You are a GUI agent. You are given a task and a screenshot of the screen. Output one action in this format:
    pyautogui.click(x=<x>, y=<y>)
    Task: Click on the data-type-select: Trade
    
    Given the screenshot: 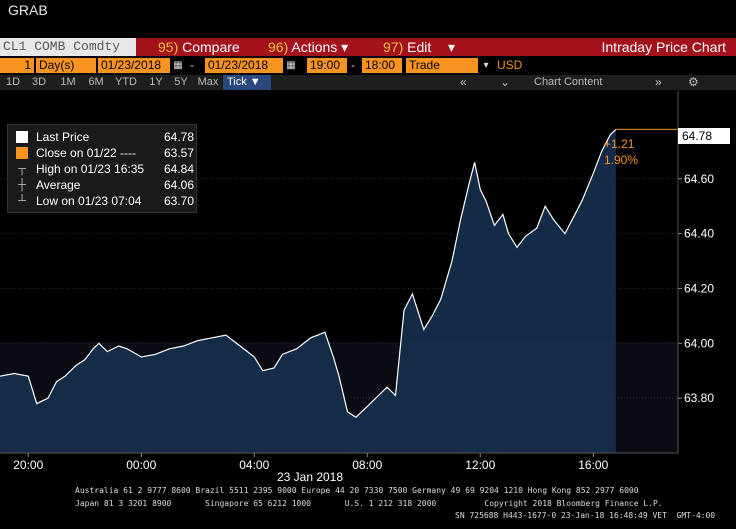 What is the action you would take?
    pyautogui.click(x=442, y=65)
    